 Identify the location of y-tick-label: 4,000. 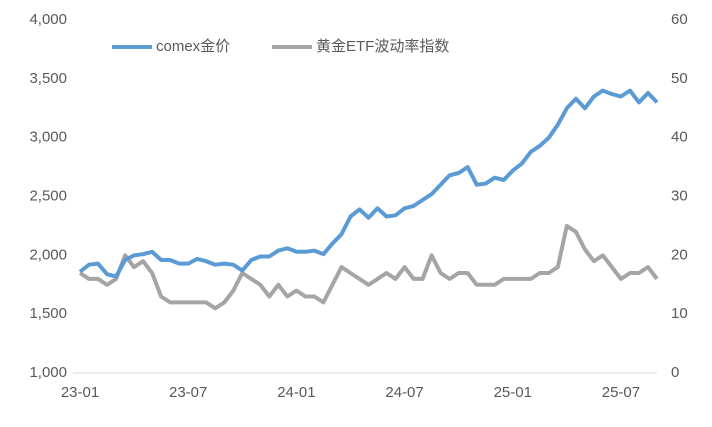
(48, 19).